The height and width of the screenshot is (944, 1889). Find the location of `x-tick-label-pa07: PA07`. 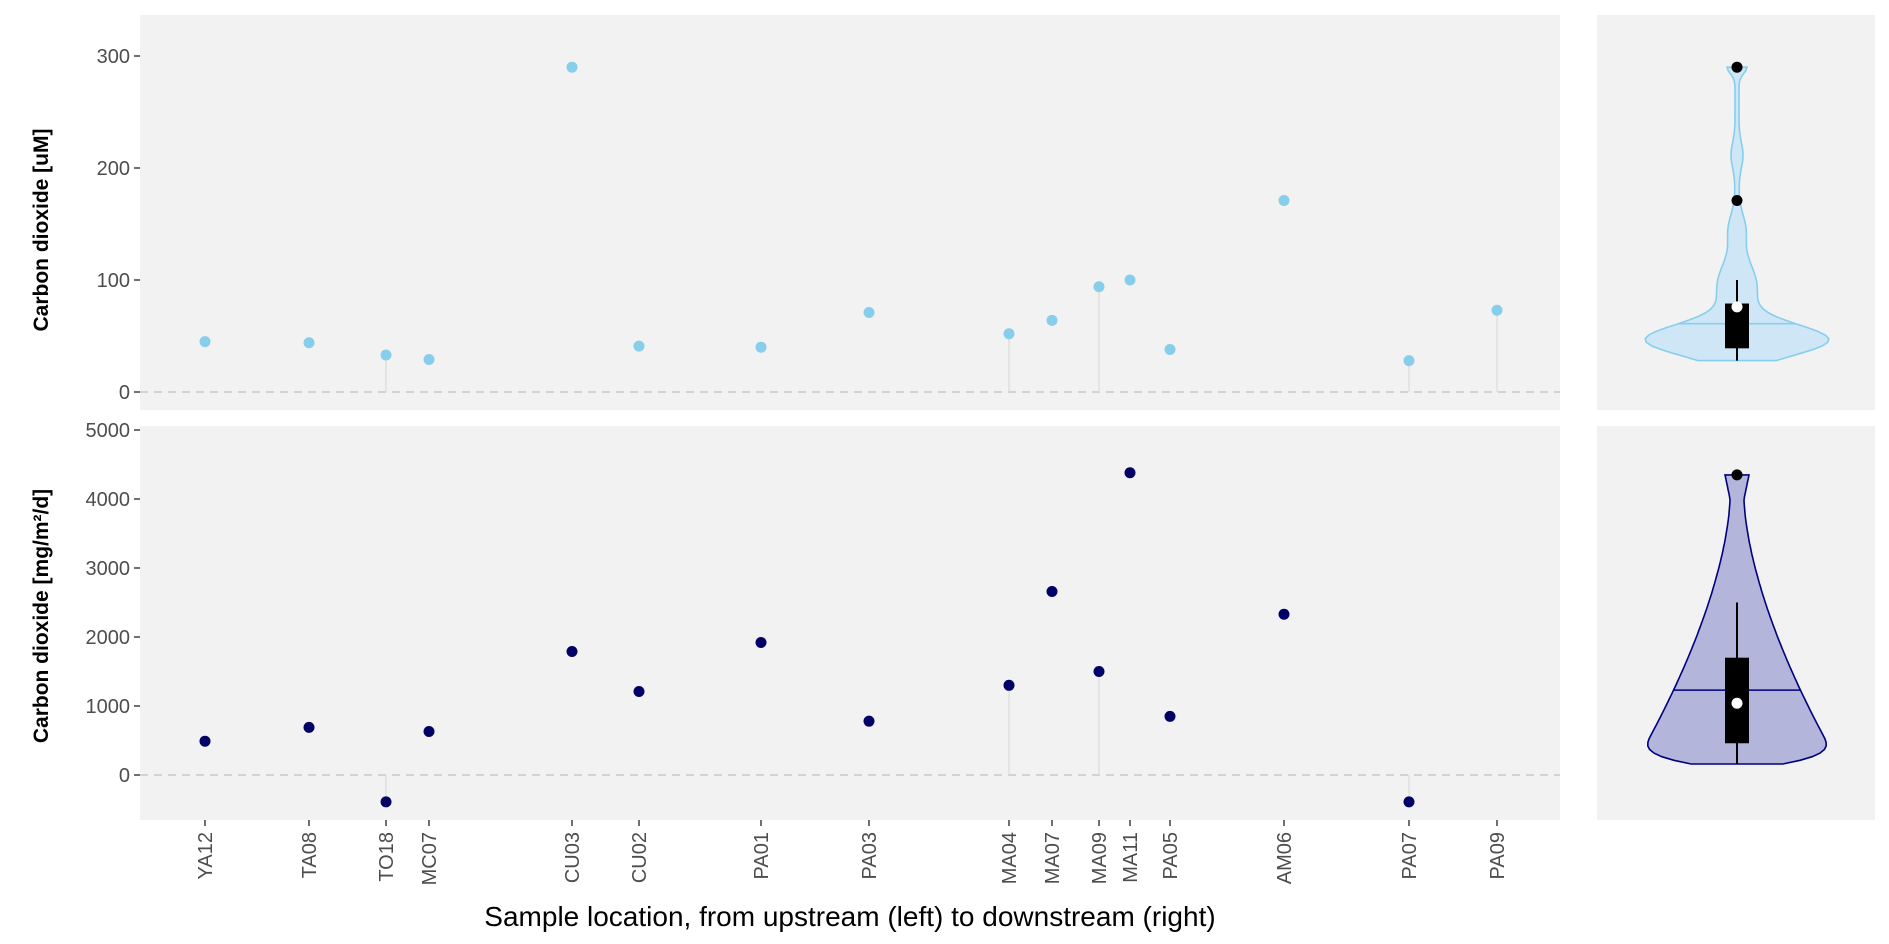

x-tick-label-pa07: PA07 is located at coordinates (1410, 855).